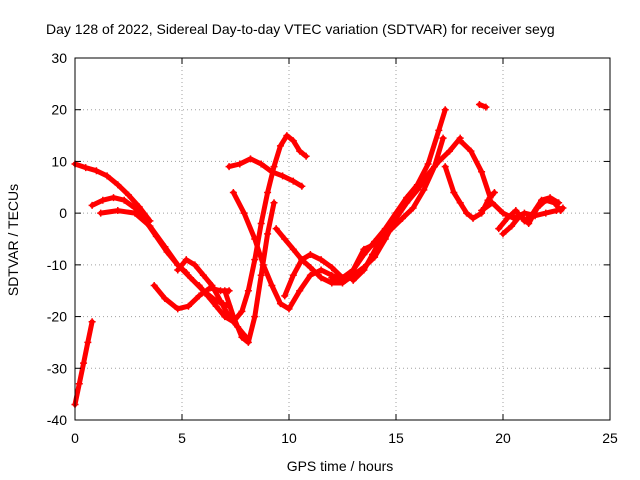  Describe the element at coordinates (340, 466) in the screenshot. I see `x-axis-label: GPS time / hours` at that location.